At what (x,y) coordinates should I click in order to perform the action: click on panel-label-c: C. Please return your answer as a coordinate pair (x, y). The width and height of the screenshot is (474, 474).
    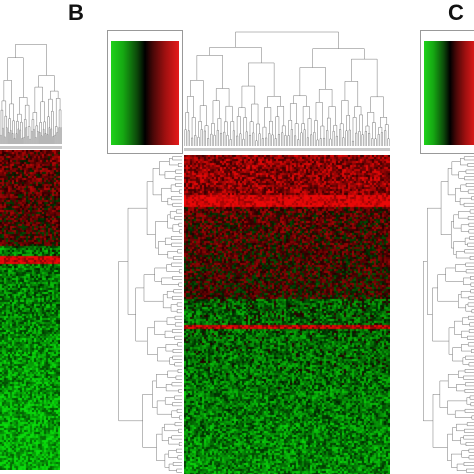
    Looking at the image, I should click on (456, 12).